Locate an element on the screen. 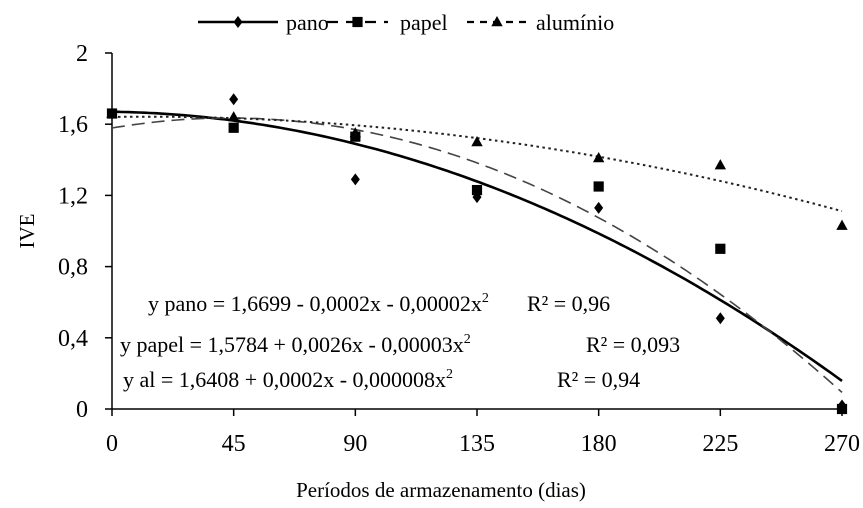 The width and height of the screenshot is (863, 508). legend-marker-aluminio is located at coordinates (497, 21).